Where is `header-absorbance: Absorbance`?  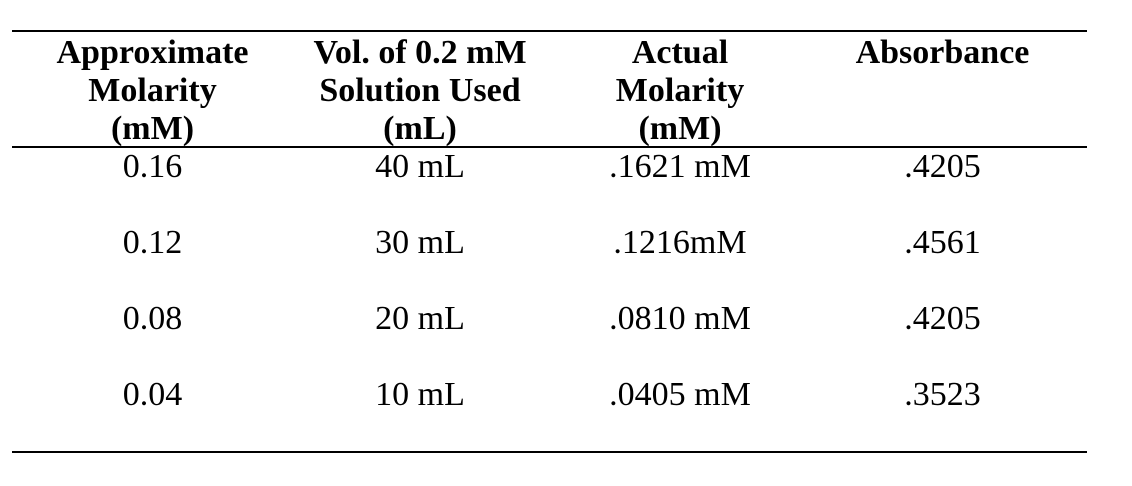
header-absorbance: Absorbance is located at coordinates (942, 53).